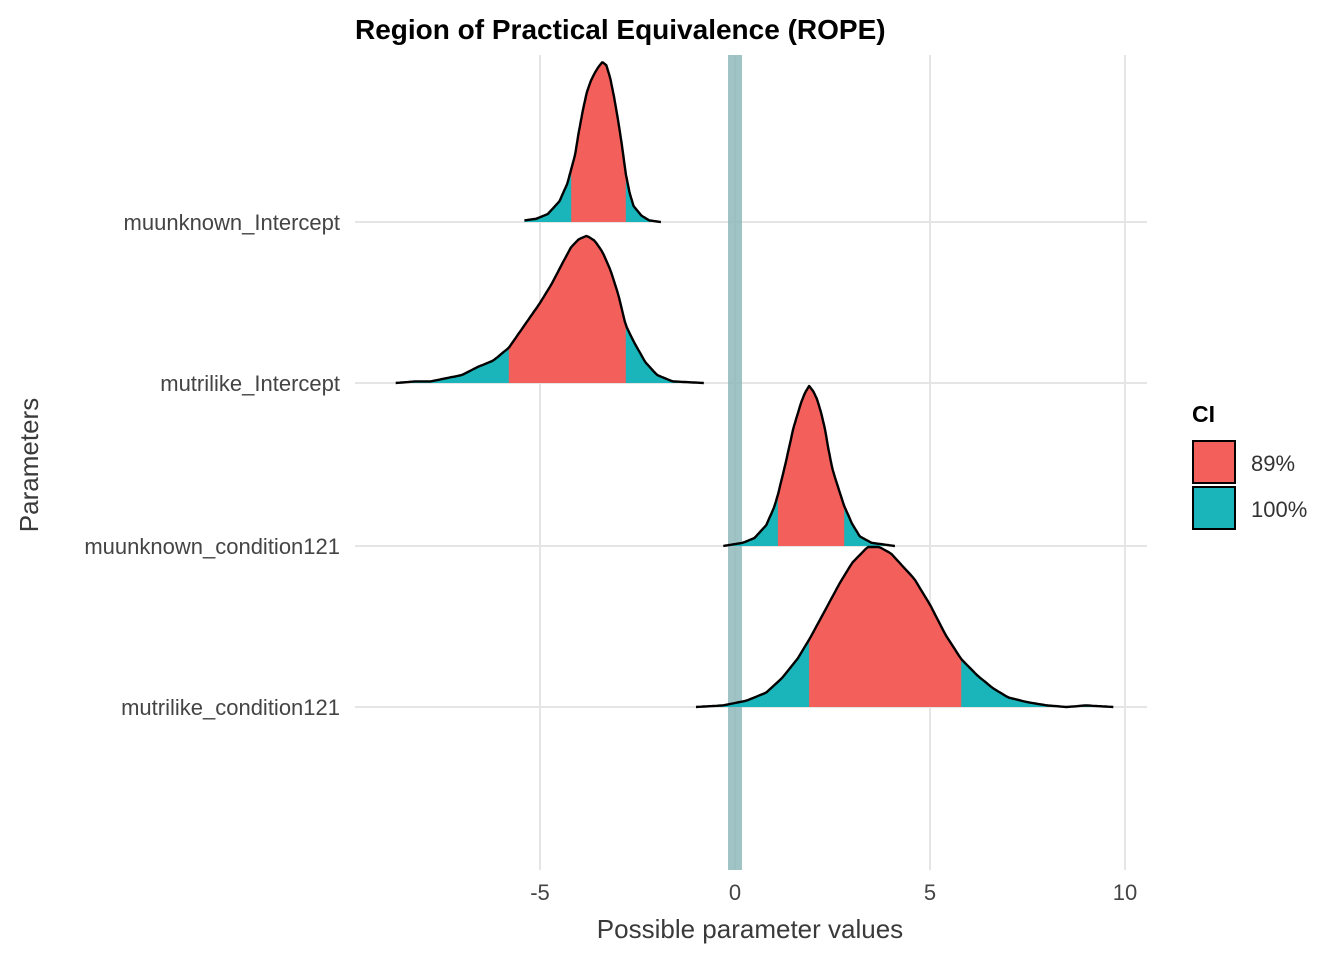 This screenshot has width=1344, height=960. Describe the element at coordinates (930, 892) in the screenshot. I see `x-tick-label: 5` at that location.